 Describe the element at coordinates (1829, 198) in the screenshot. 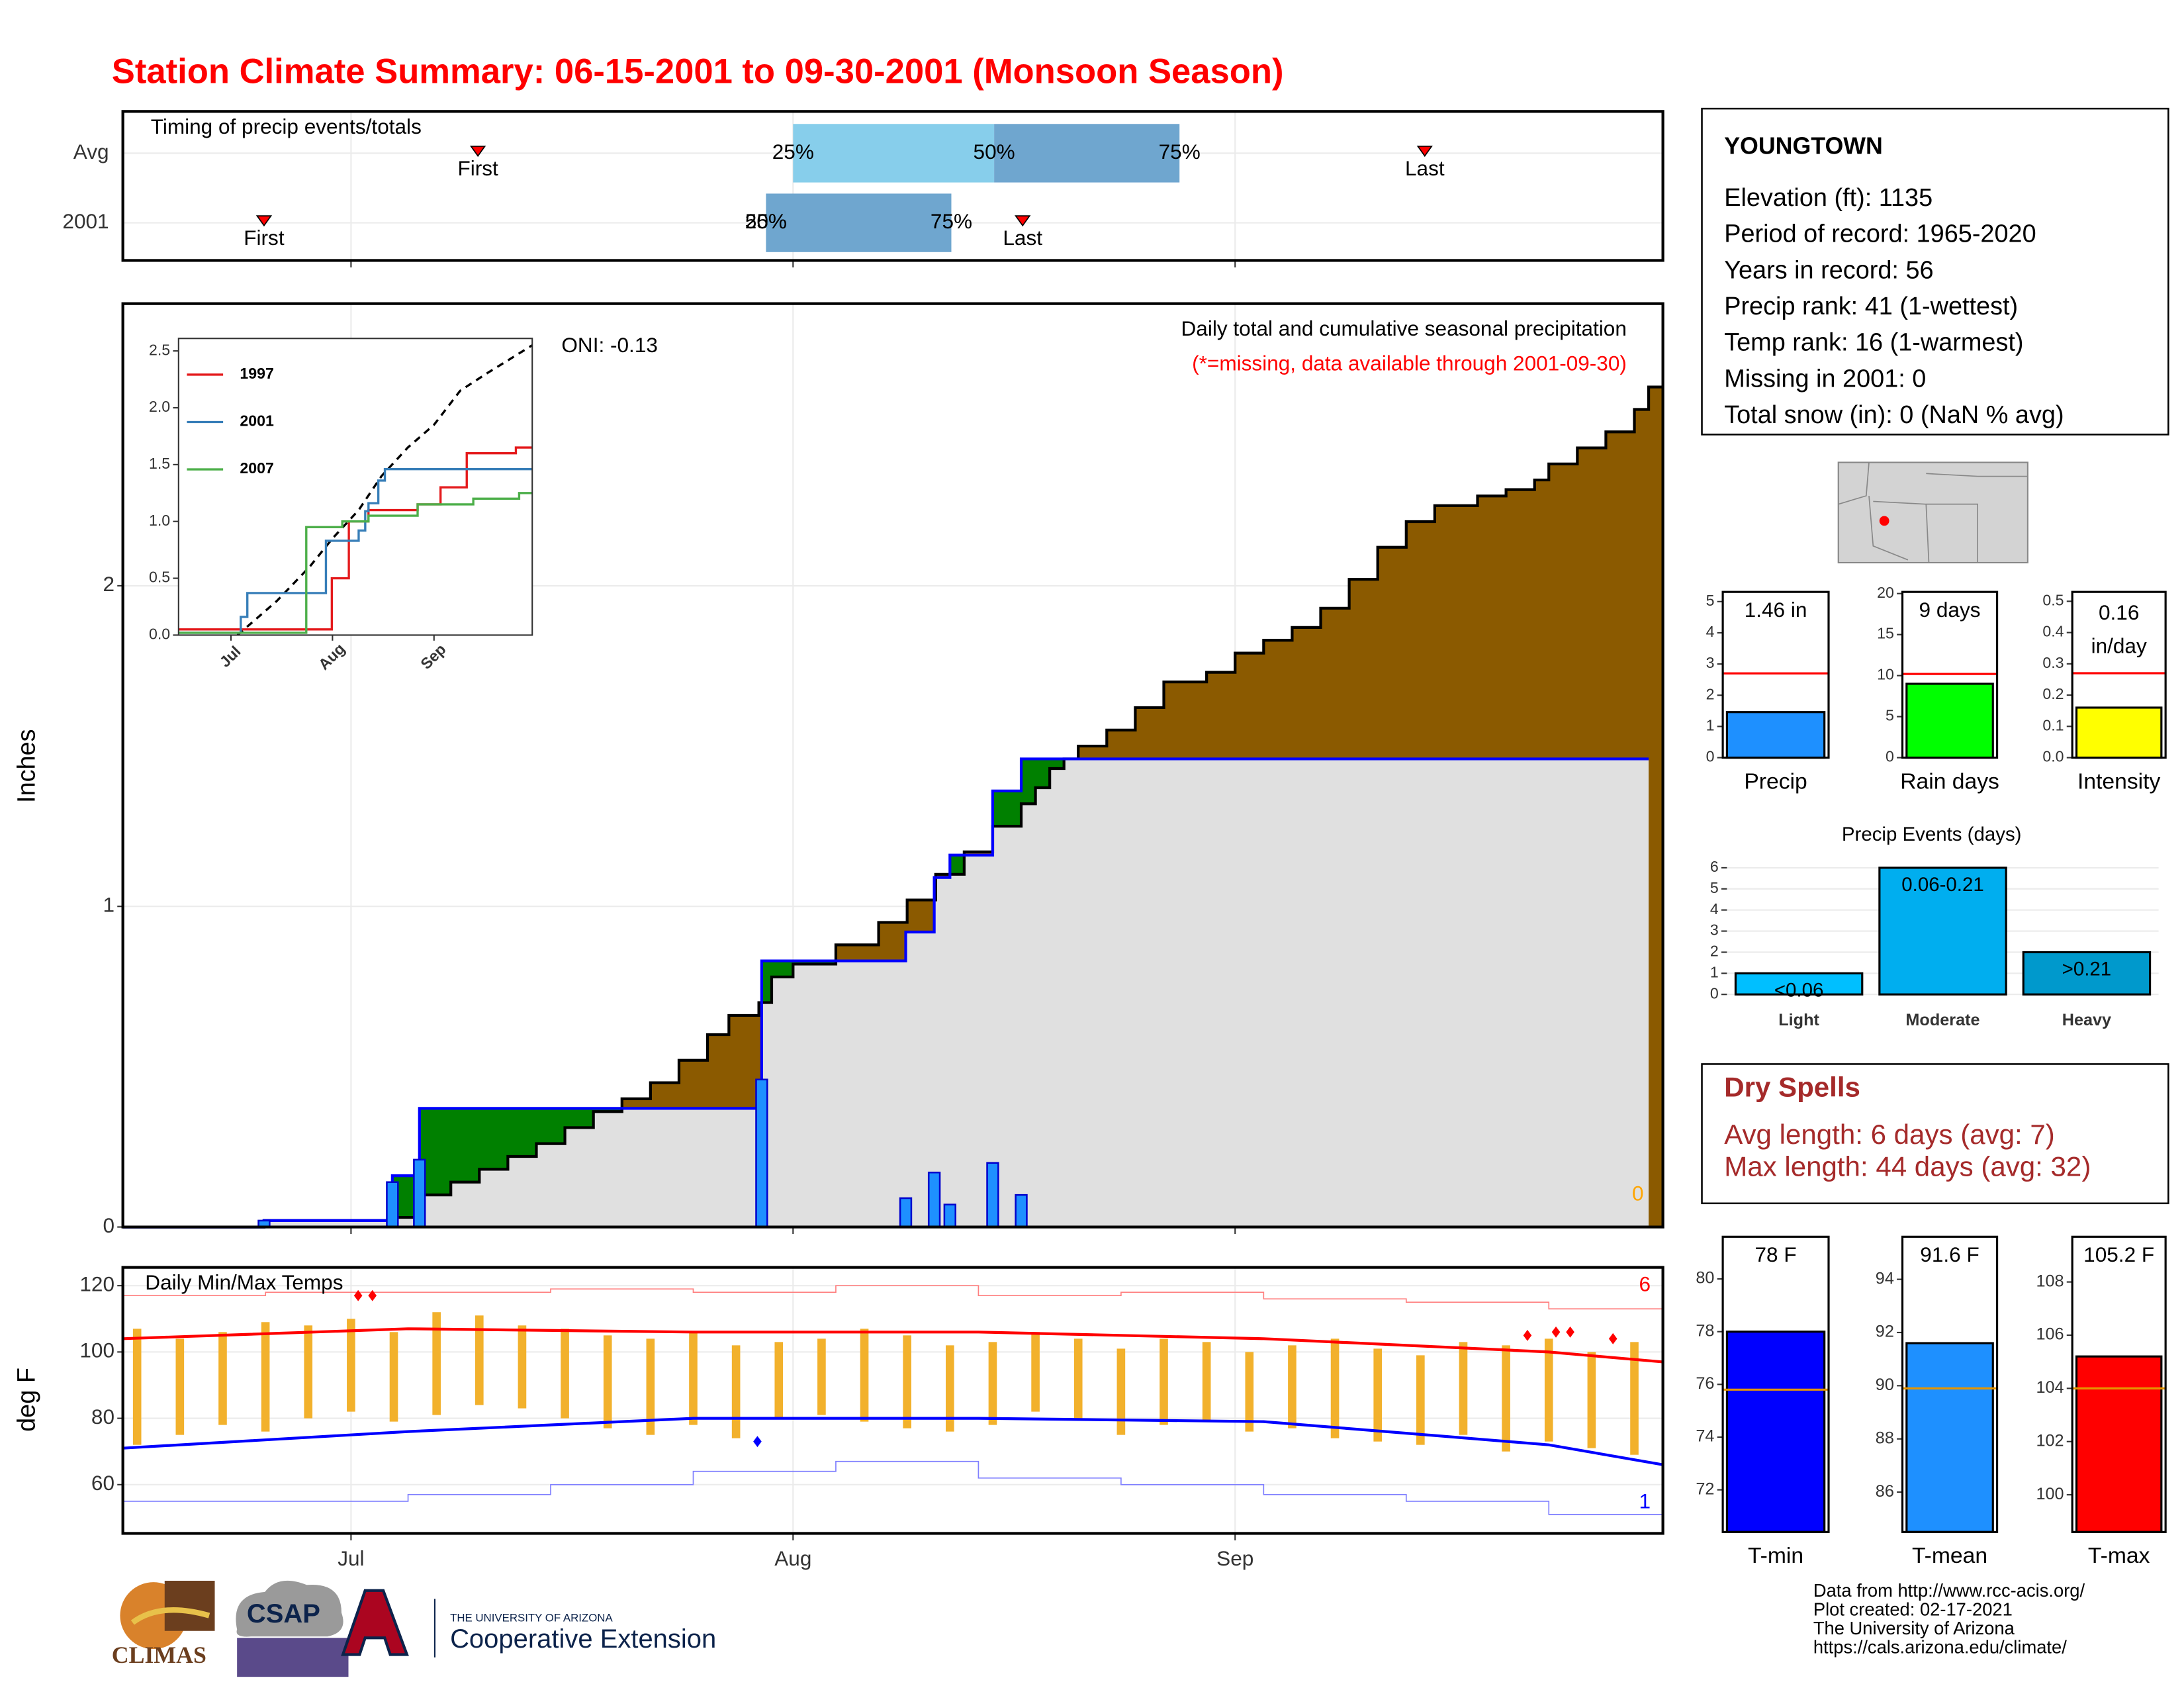

I see `station-detail: Elevation (ft): 1135` at that location.